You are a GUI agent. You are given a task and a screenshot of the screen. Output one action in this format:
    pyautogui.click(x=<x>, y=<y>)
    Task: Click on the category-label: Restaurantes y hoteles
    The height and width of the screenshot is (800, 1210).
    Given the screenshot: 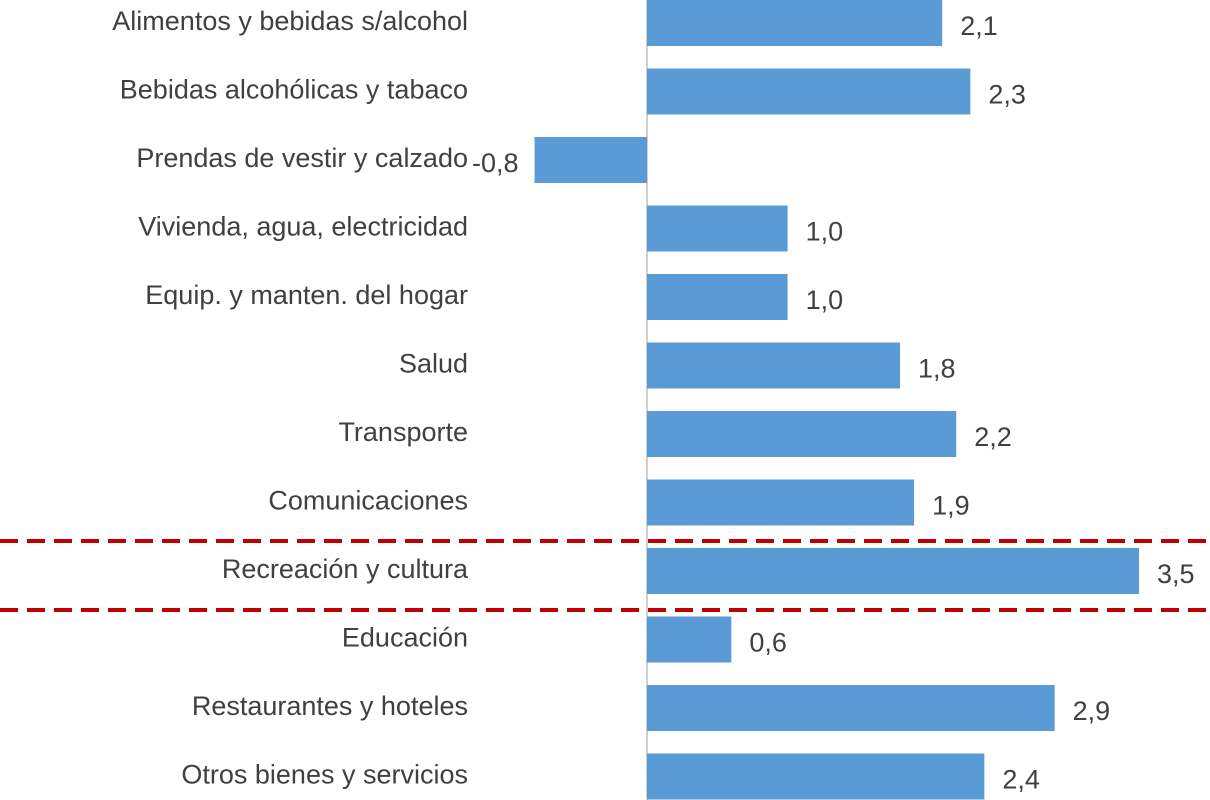 What is the action you would take?
    pyautogui.click(x=330, y=706)
    